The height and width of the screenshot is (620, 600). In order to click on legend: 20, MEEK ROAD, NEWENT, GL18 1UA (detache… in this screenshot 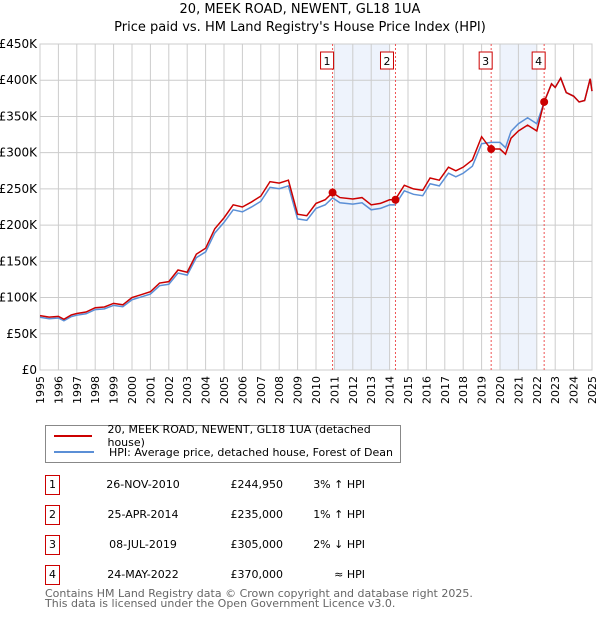, I will do `click(223, 443)`.